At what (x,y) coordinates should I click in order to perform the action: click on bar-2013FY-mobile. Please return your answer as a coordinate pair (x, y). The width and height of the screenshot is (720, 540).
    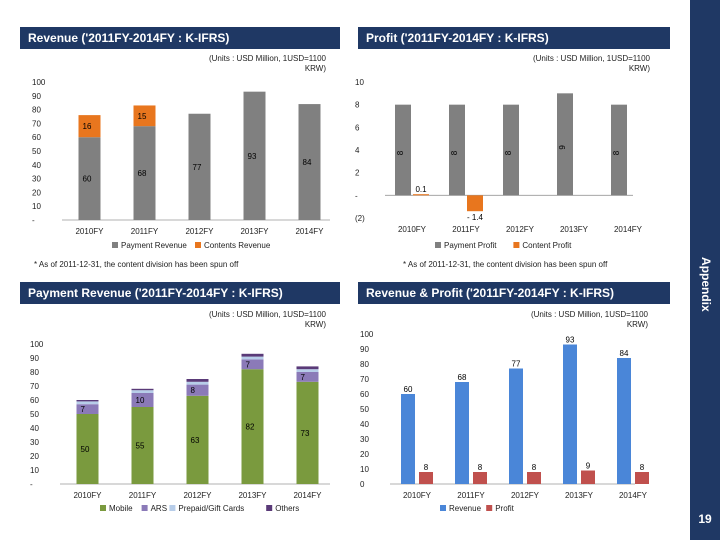
    Looking at the image, I should click on (252, 426).